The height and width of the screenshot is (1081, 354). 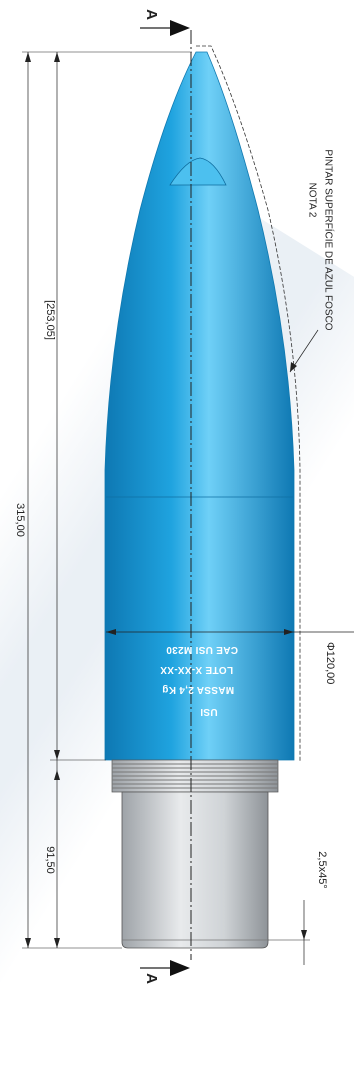 I want to click on section-arrow-top, so click(x=165, y=28).